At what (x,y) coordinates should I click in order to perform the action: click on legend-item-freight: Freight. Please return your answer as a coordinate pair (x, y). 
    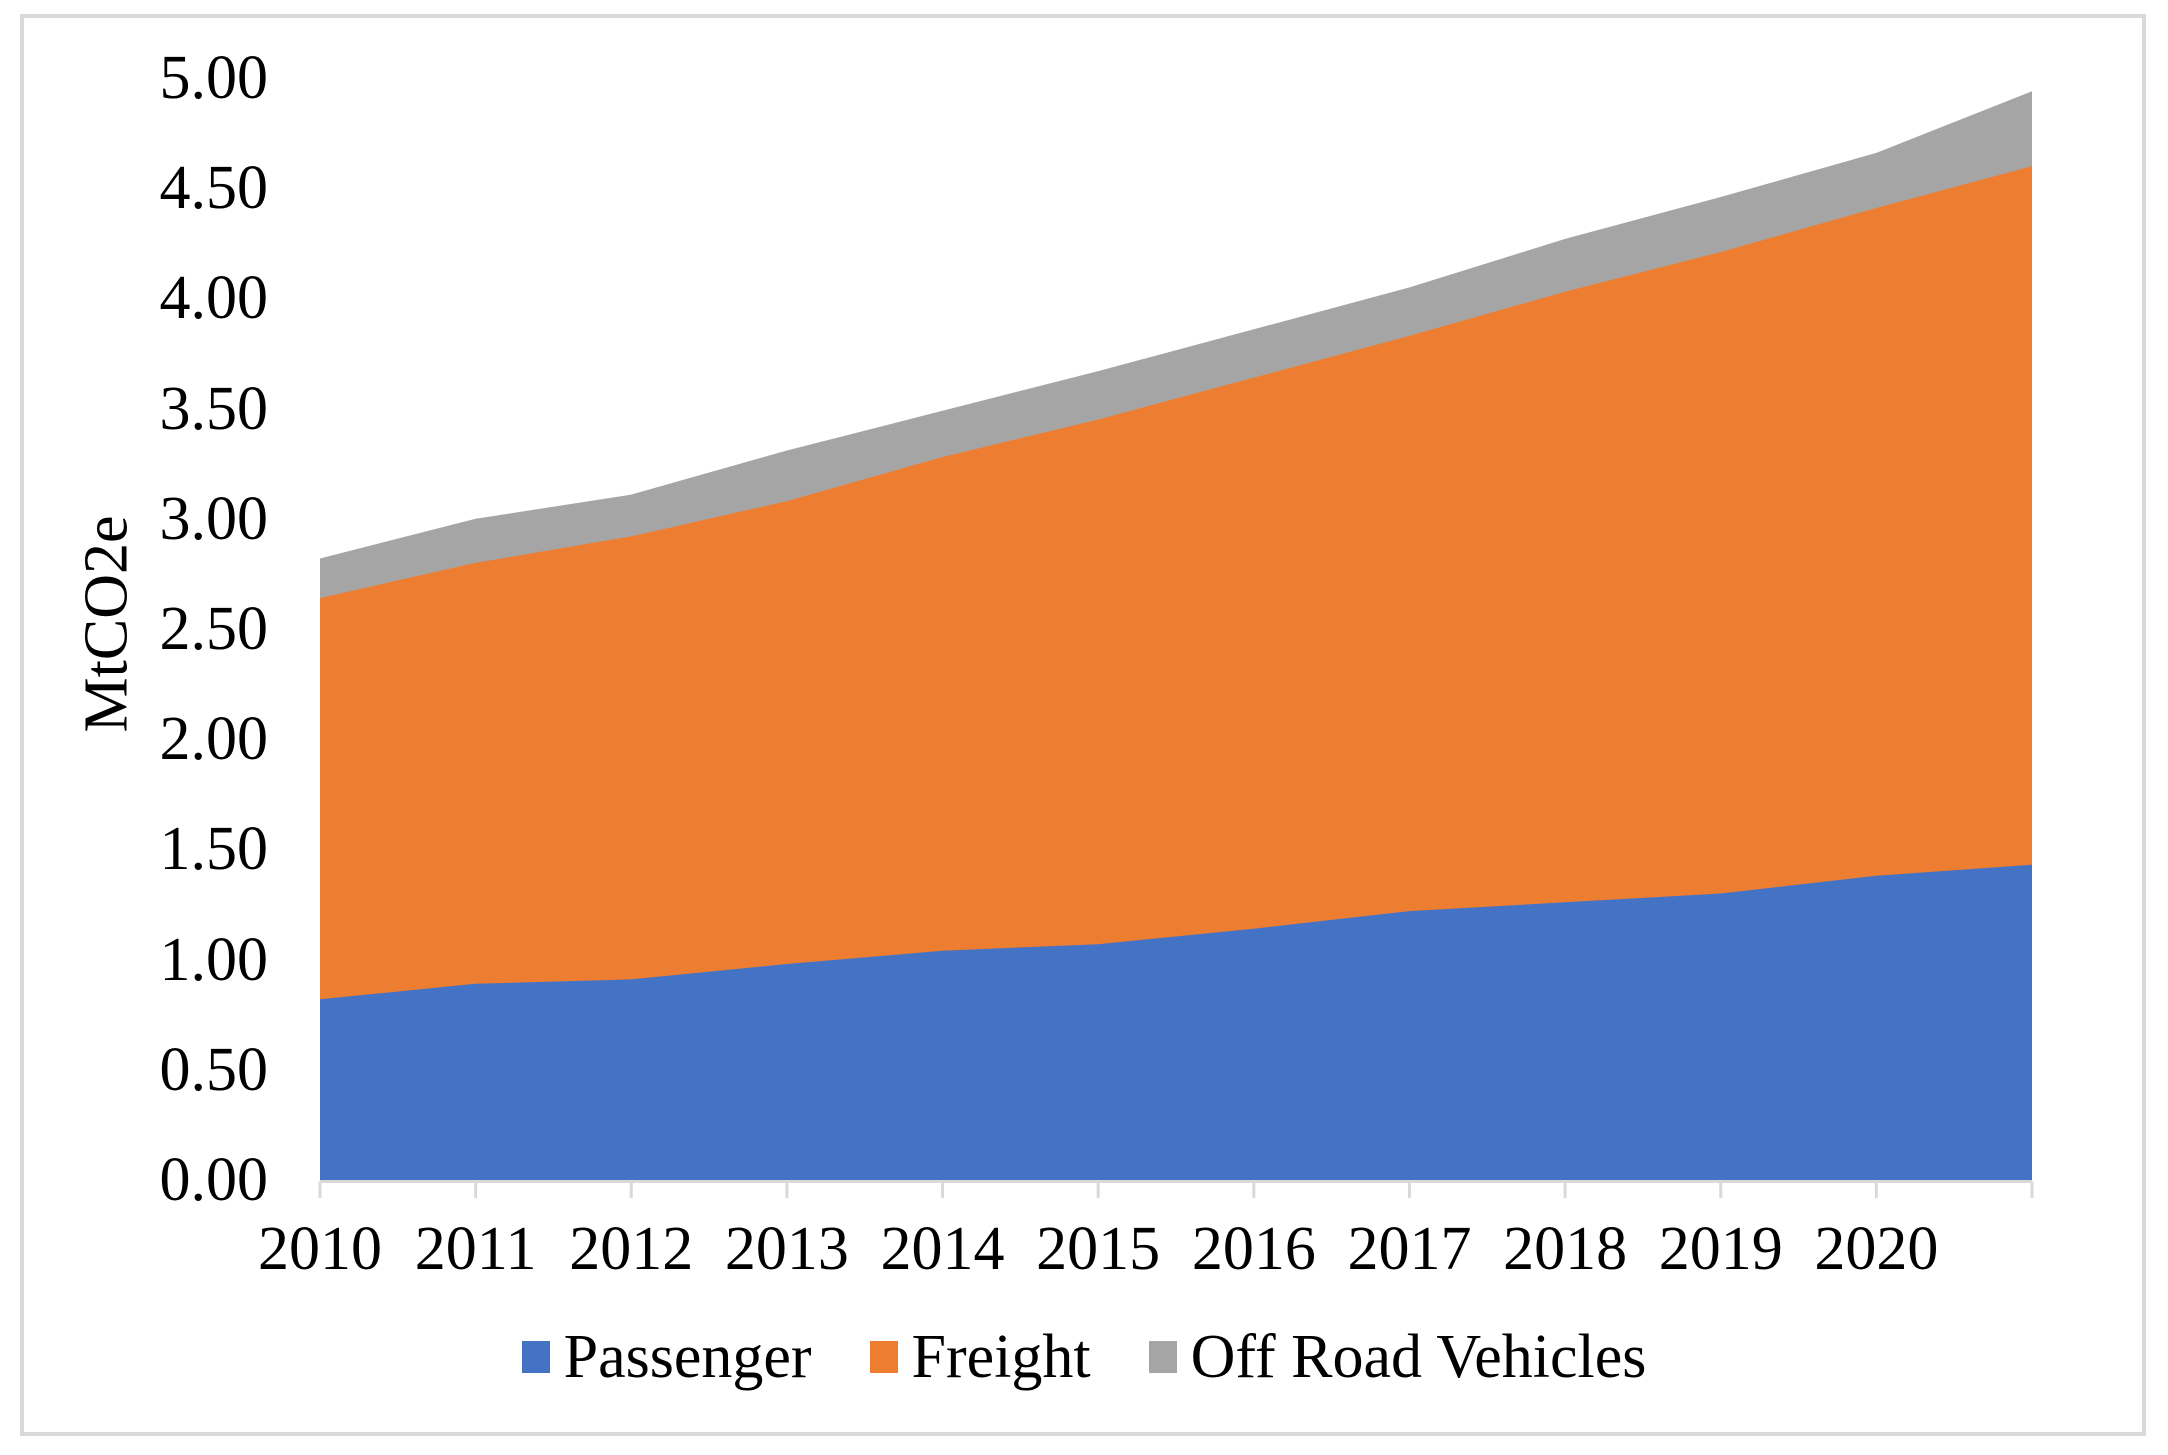
    Looking at the image, I should click on (980, 1357).